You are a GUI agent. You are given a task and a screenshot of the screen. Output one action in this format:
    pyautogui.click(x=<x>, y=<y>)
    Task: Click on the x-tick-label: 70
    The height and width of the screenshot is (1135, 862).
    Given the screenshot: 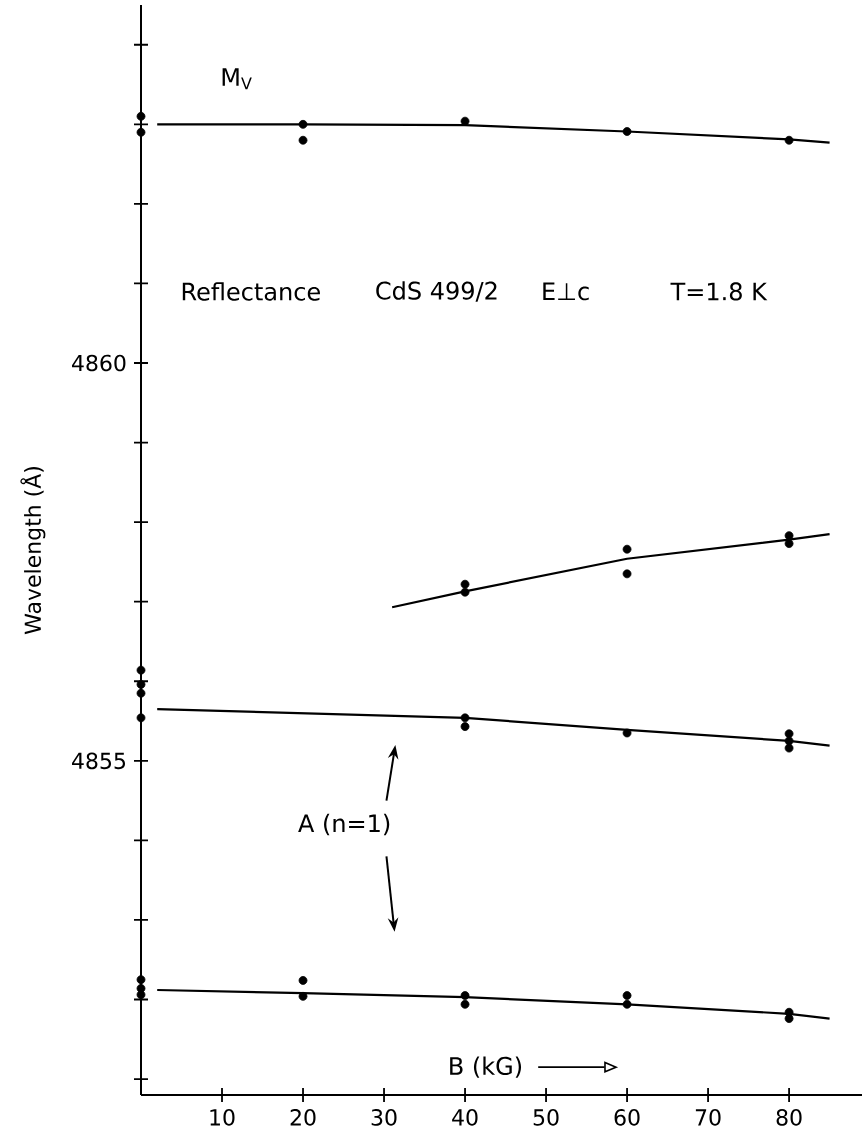 What is the action you would take?
    pyautogui.click(x=708, y=1117)
    